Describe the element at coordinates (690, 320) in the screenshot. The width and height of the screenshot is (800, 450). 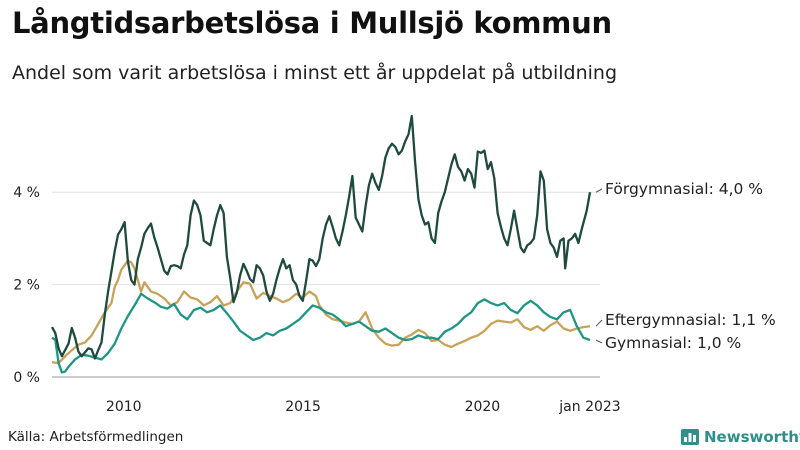
I see `series-end-label: Eftergymnasial: 1,1 %` at that location.